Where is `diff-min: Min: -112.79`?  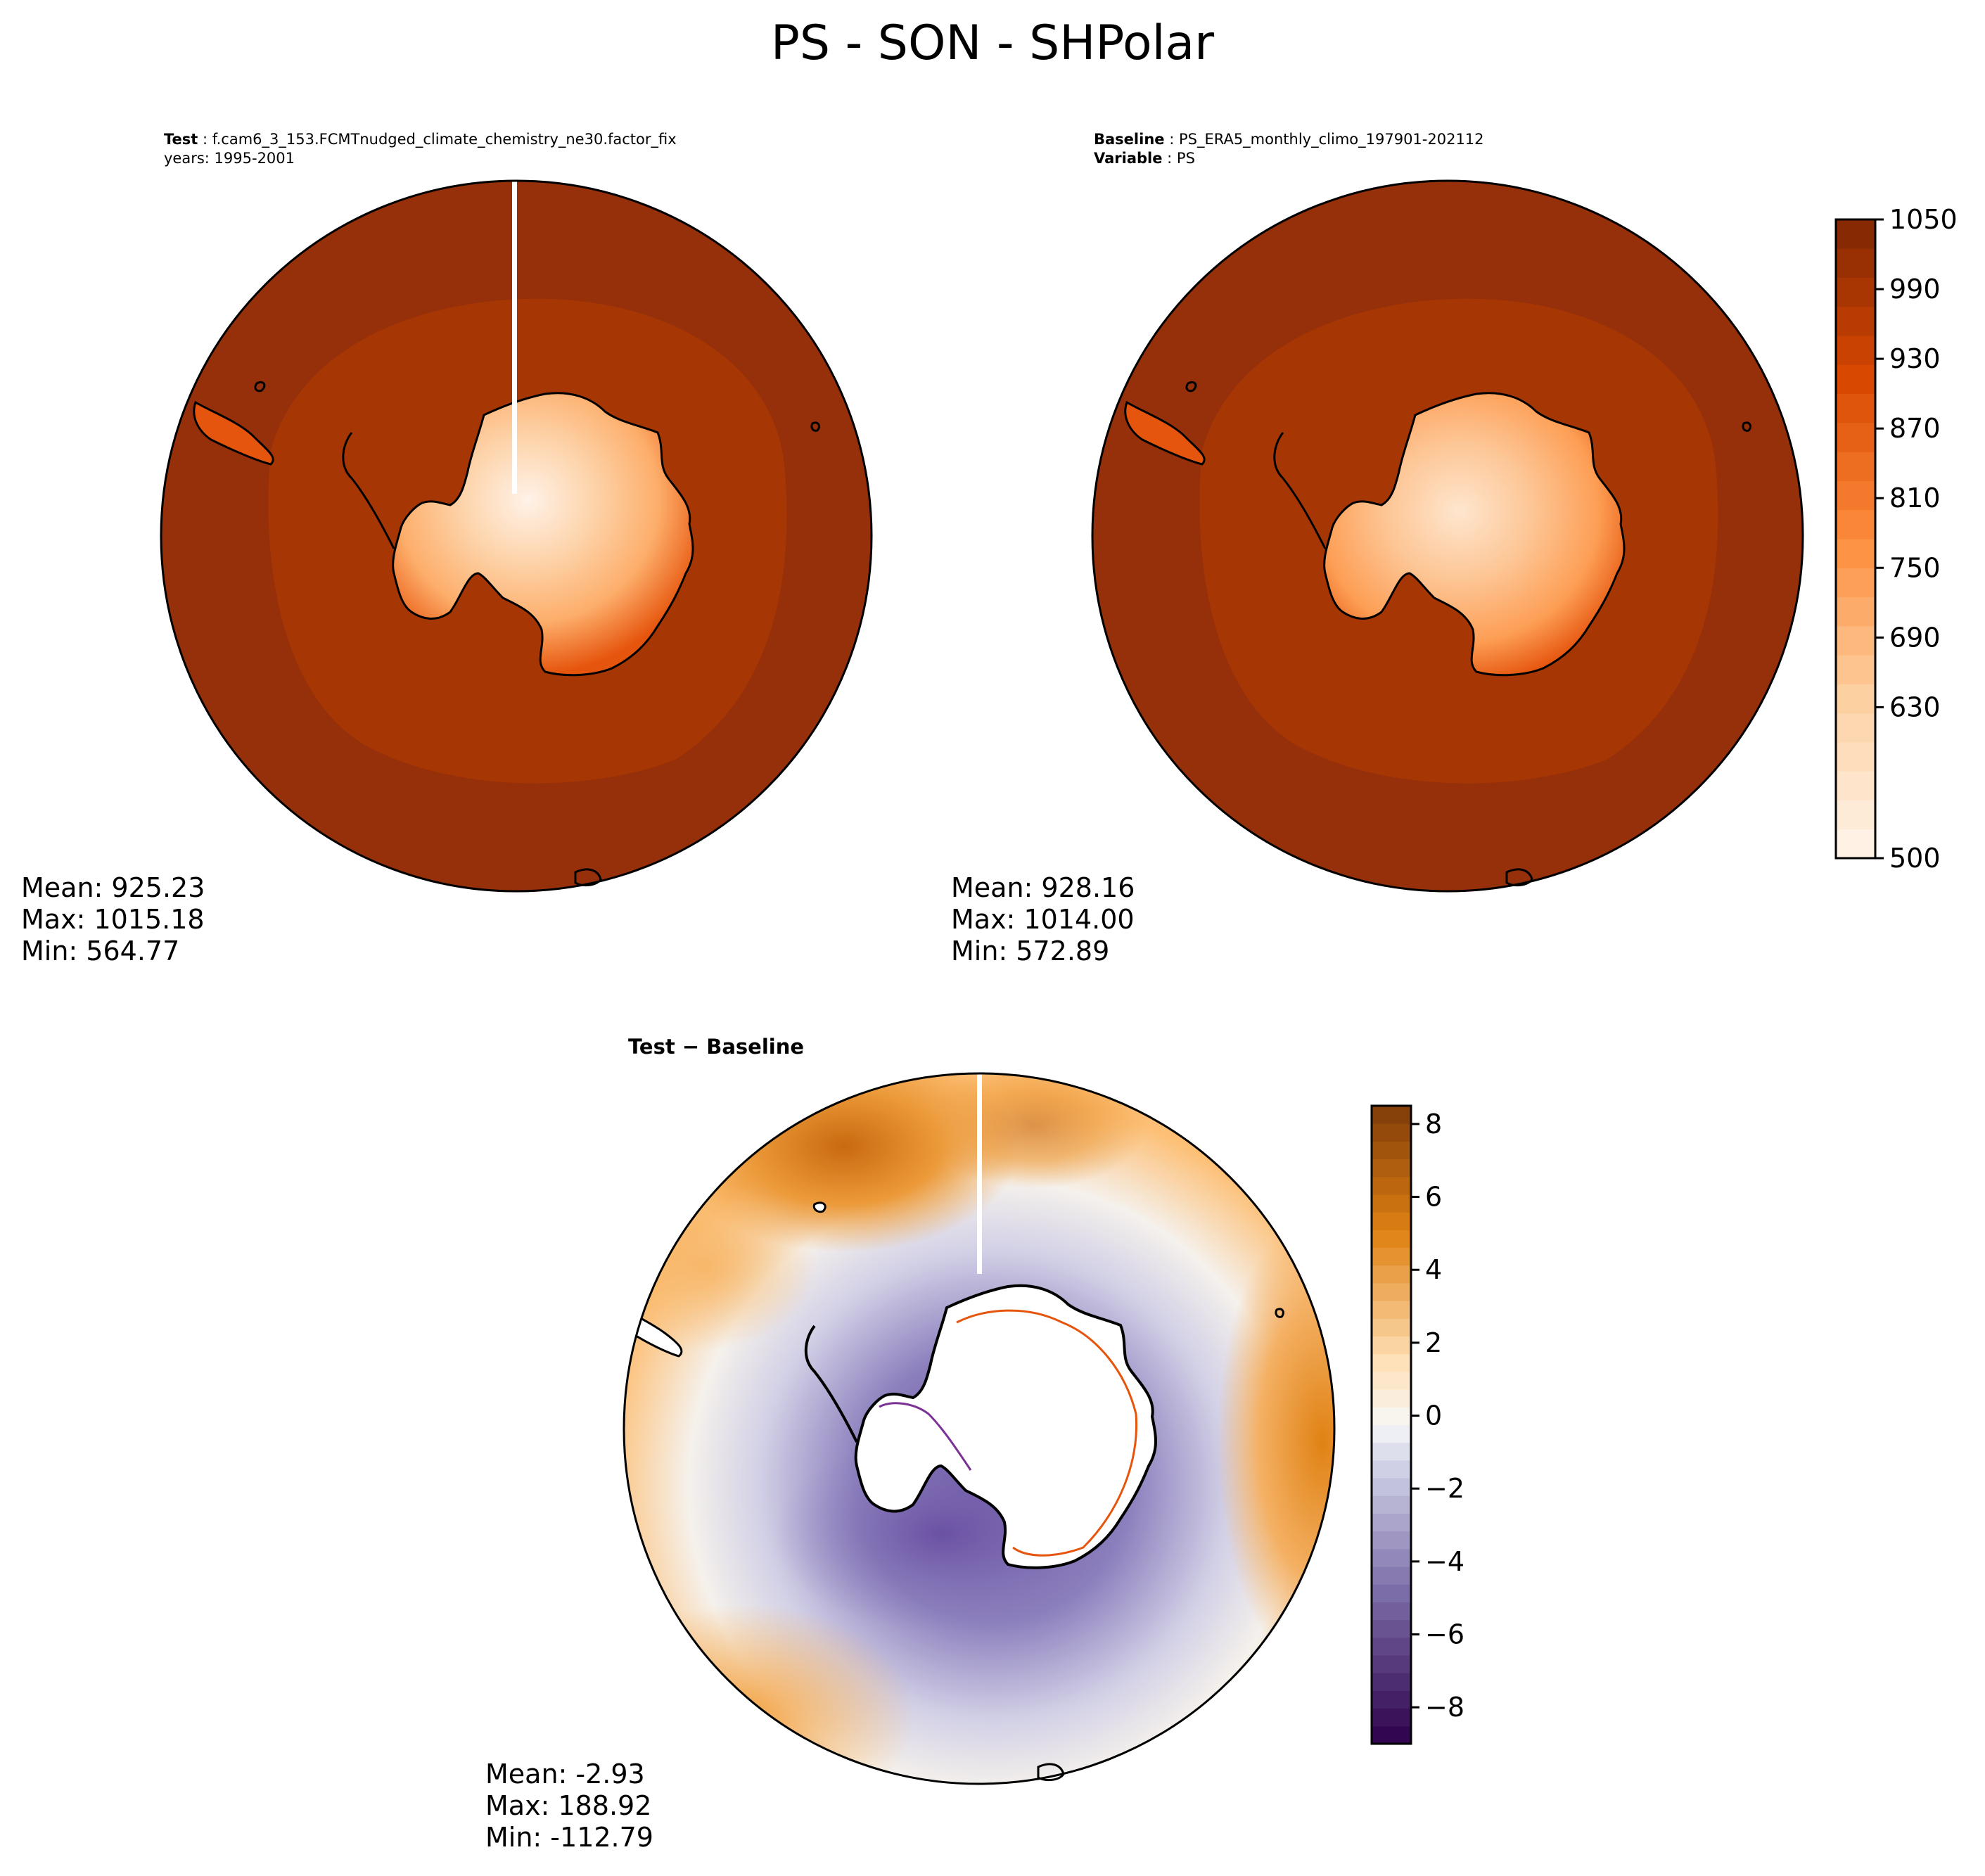
diff-min: Min: -112.79 is located at coordinates (569, 1837).